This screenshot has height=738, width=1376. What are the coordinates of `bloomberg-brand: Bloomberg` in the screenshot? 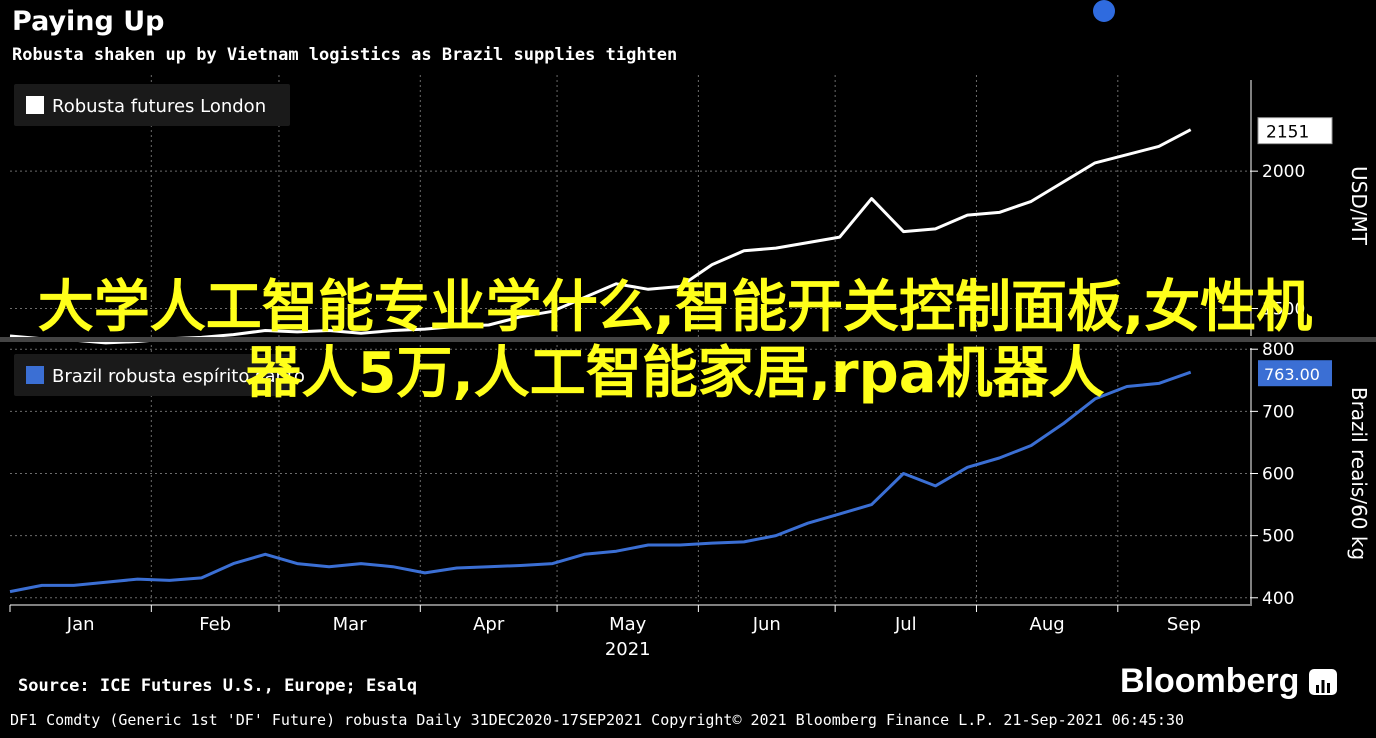 It's located at (1228, 681).